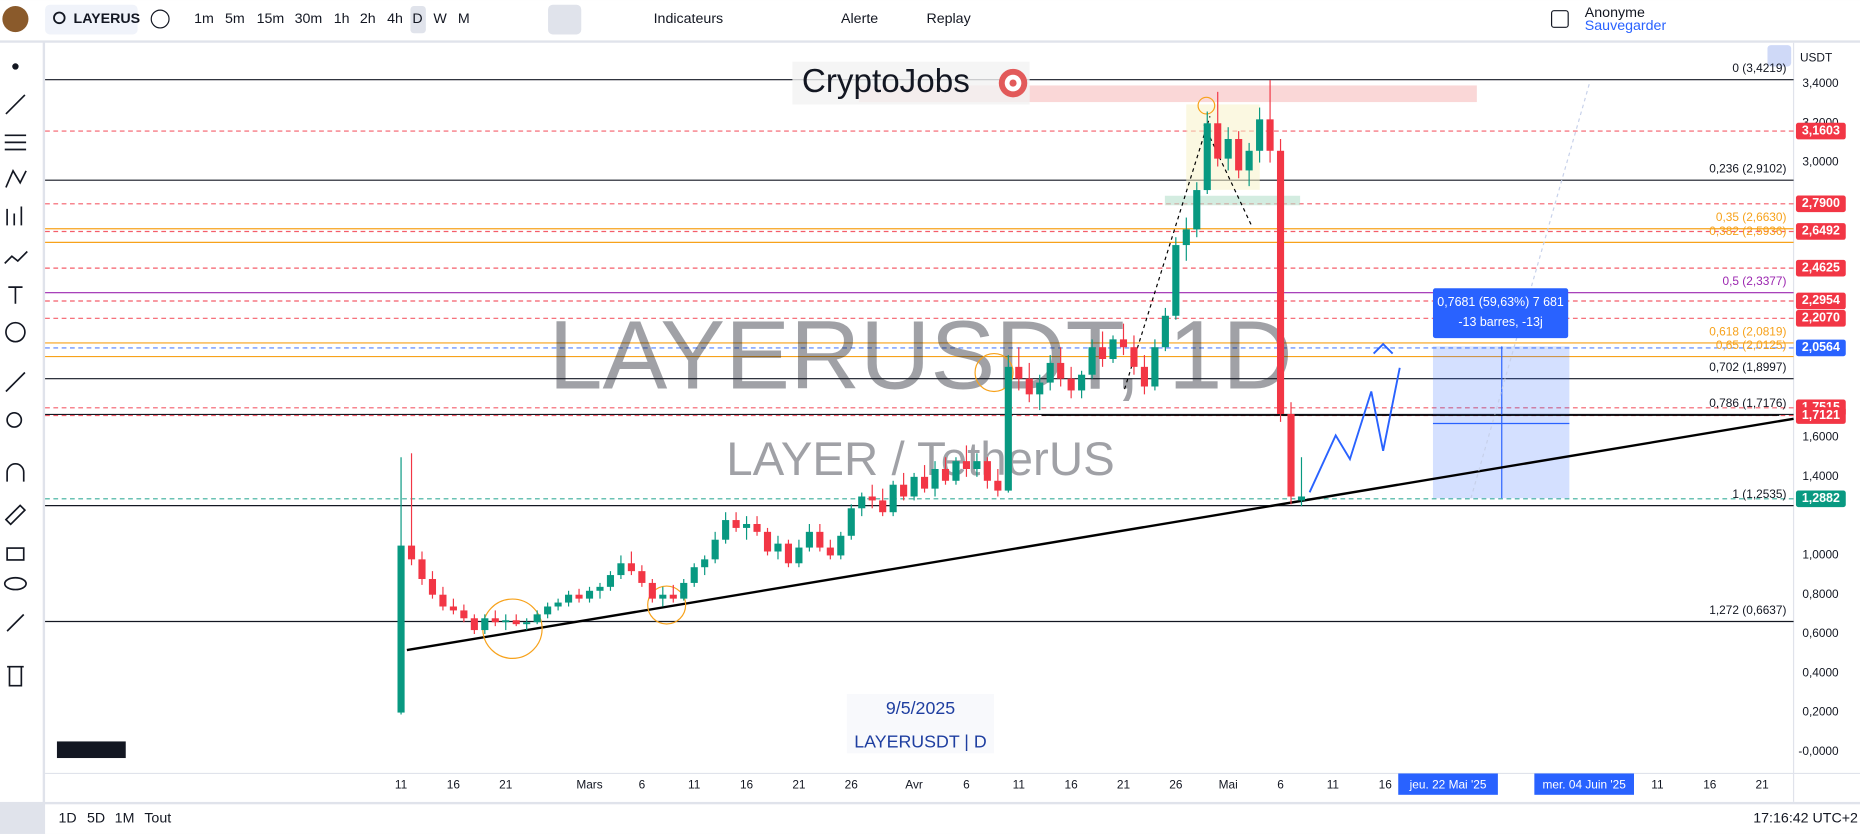 The width and height of the screenshot is (1860, 834). What do you see at coordinates (1820, 633) in the screenshot?
I see `y-tick-label: 0,6000` at bounding box center [1820, 633].